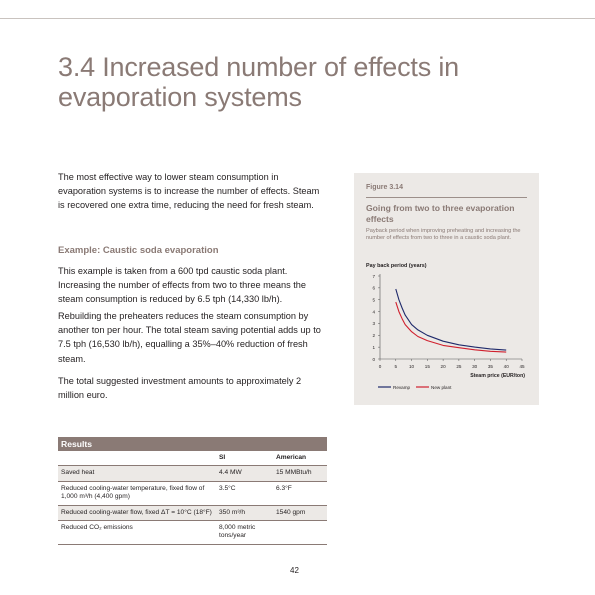  Describe the element at coordinates (373, 347) in the screenshot. I see `y-tick-label: 1` at that location.